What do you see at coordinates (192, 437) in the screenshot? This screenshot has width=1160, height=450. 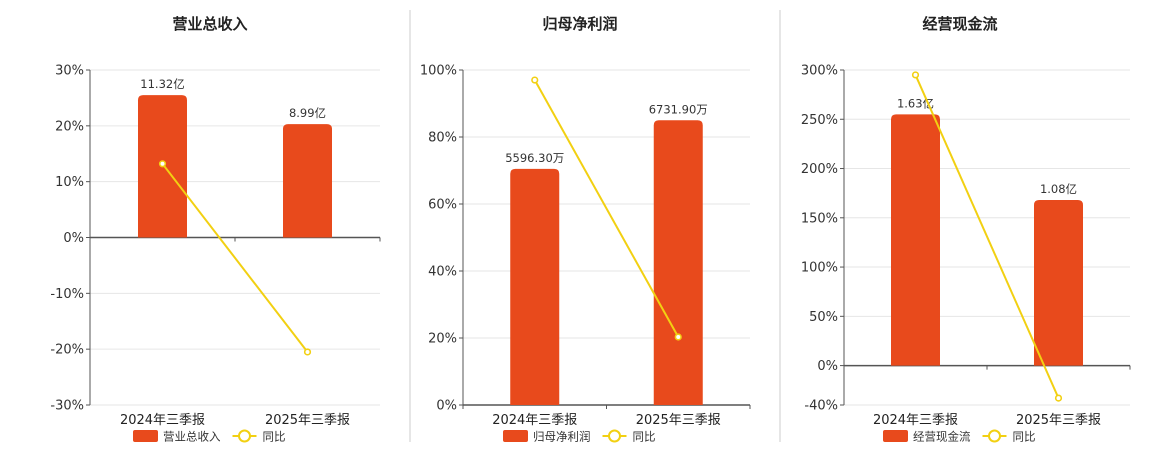 I see `legend-bar-label: 营业总收入` at bounding box center [192, 437].